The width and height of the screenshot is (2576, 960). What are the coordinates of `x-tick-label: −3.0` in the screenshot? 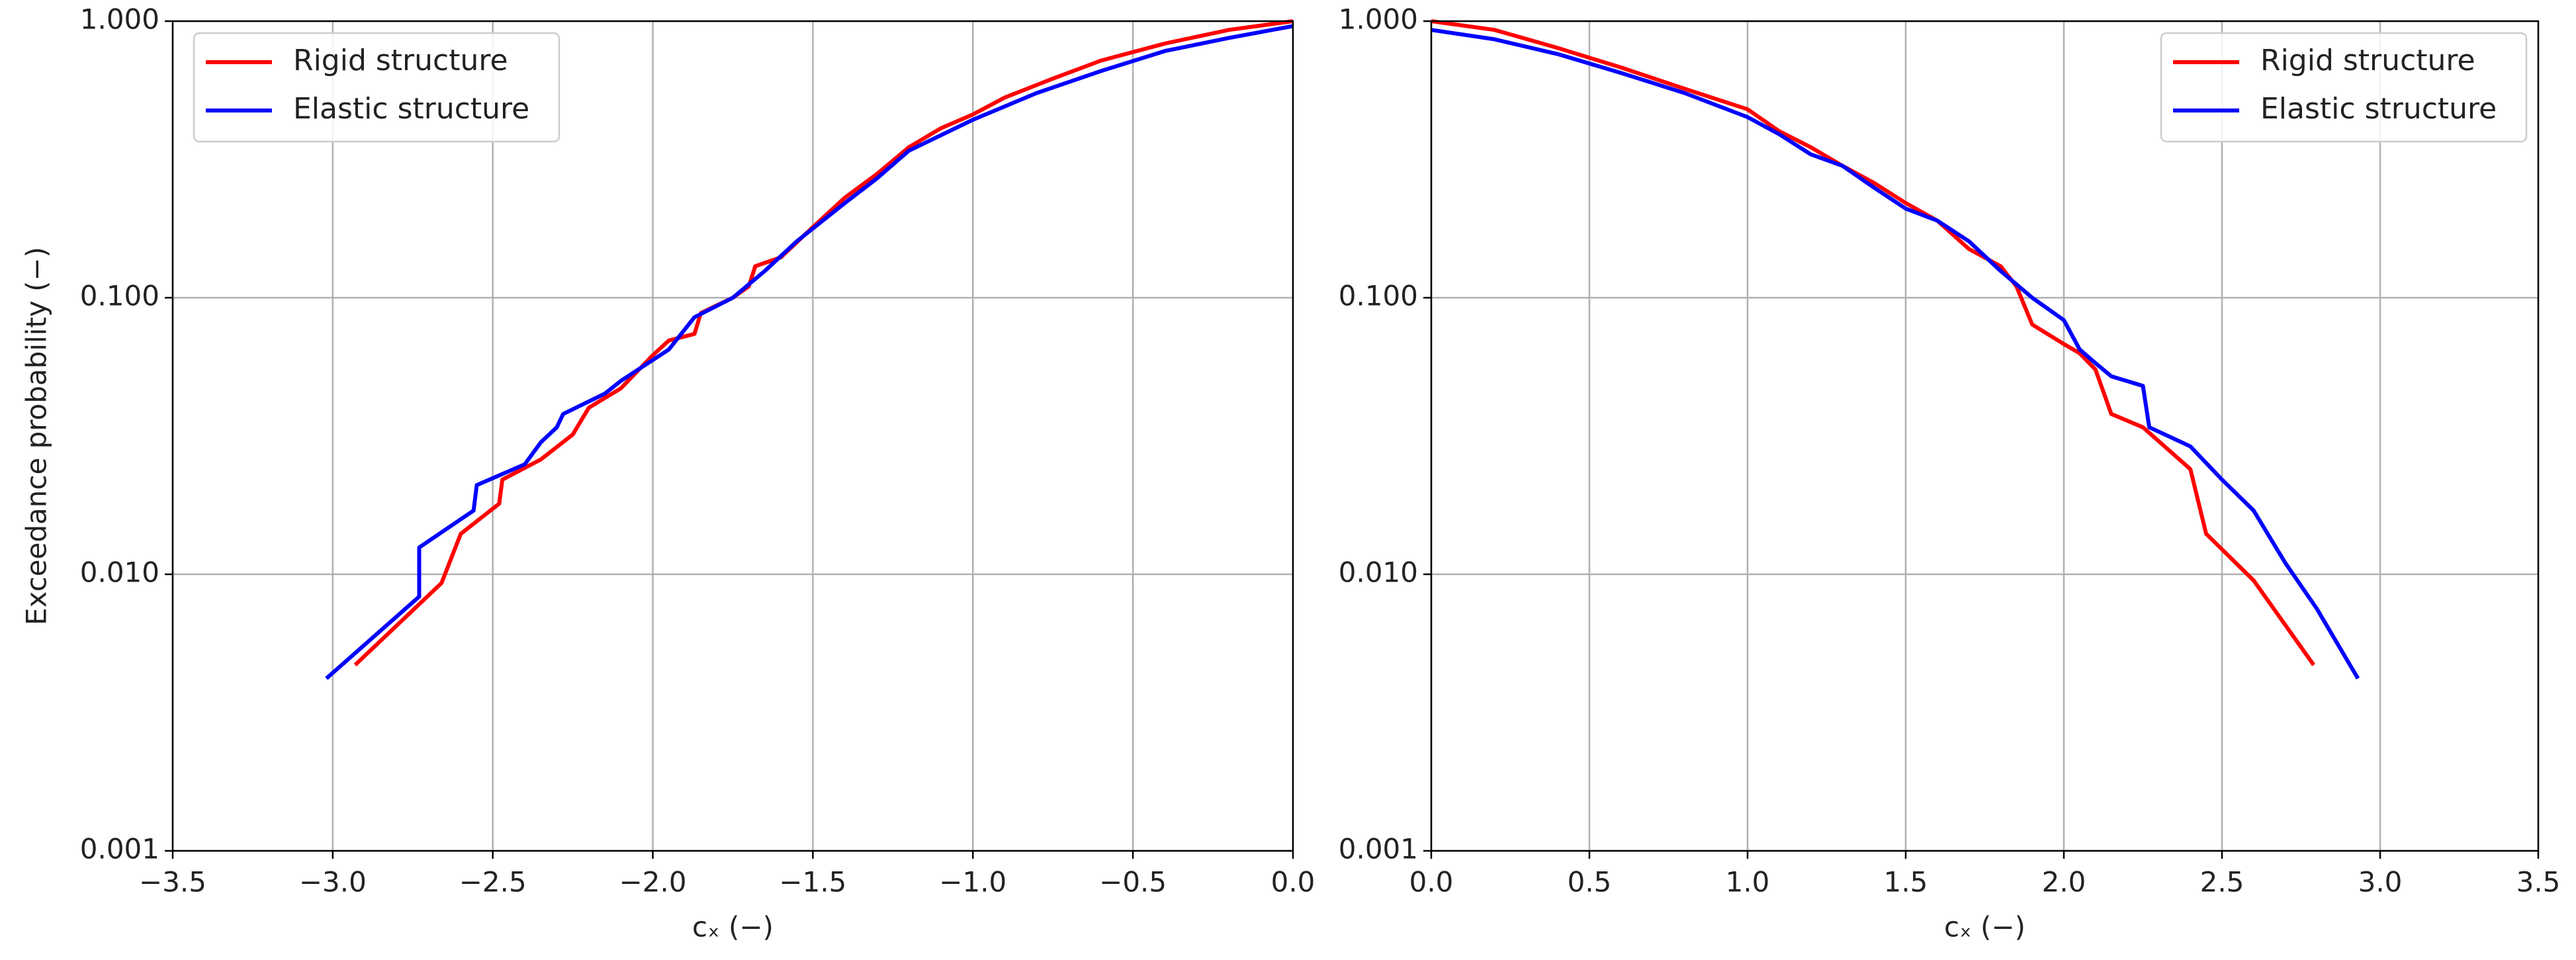 It's located at (333, 882).